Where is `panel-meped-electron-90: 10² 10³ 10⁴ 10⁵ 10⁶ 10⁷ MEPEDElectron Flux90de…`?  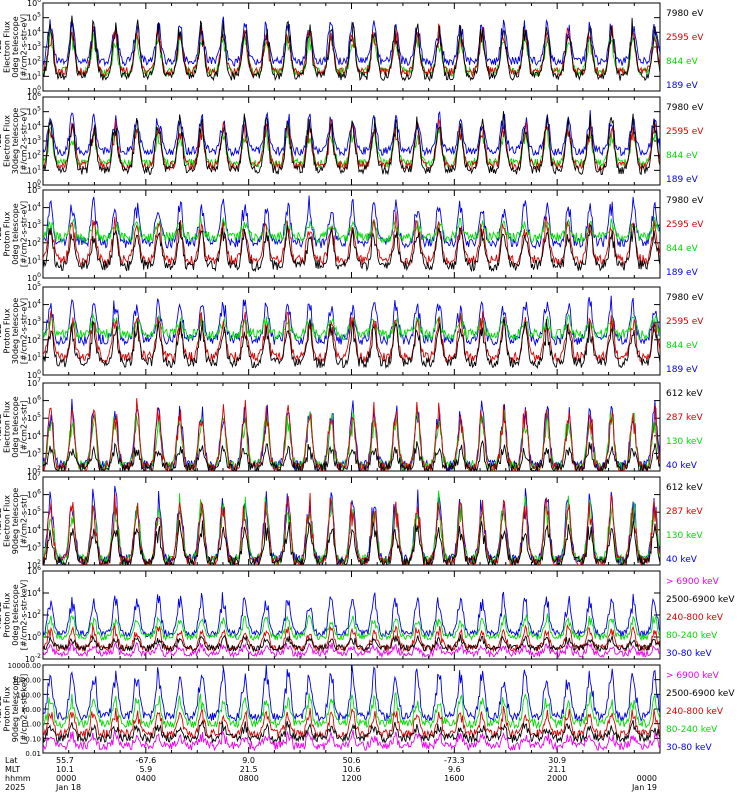
panel-meped-electron-90: 10² 10³ 10⁴ 10⁵ 10⁶ 10⁷ MEPEDElectron Flux90de… is located at coordinates (351, 520).